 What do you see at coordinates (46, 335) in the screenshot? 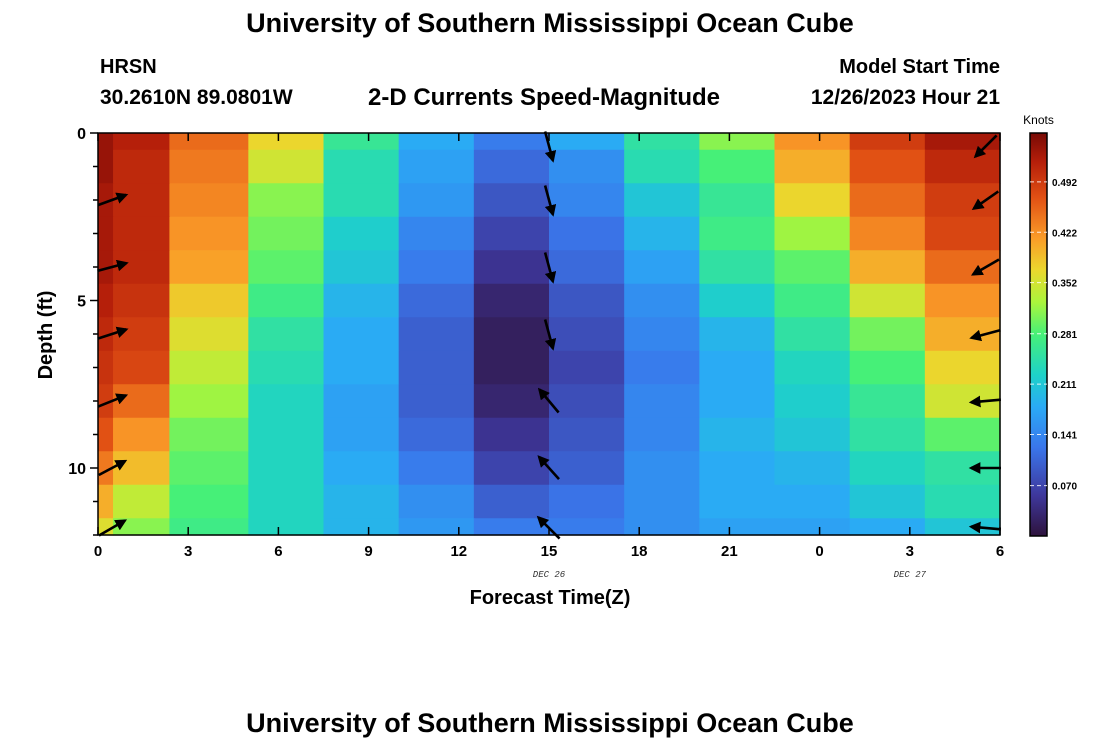
I see `y-axis-label: Depth (ft)` at bounding box center [46, 335].